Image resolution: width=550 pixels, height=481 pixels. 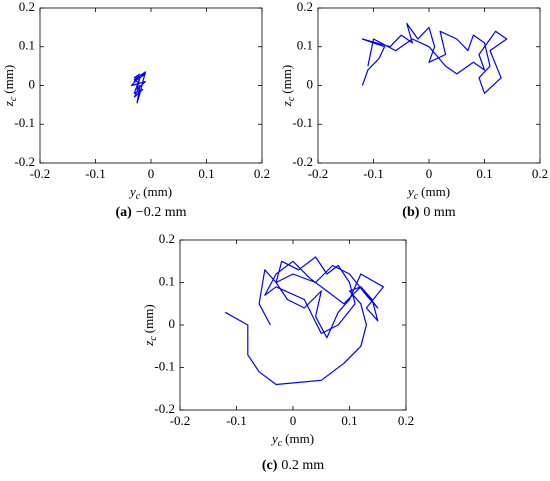 What do you see at coordinates (161, 212) in the screenshot?
I see `caption-text: −0.2 mm` at bounding box center [161, 212].